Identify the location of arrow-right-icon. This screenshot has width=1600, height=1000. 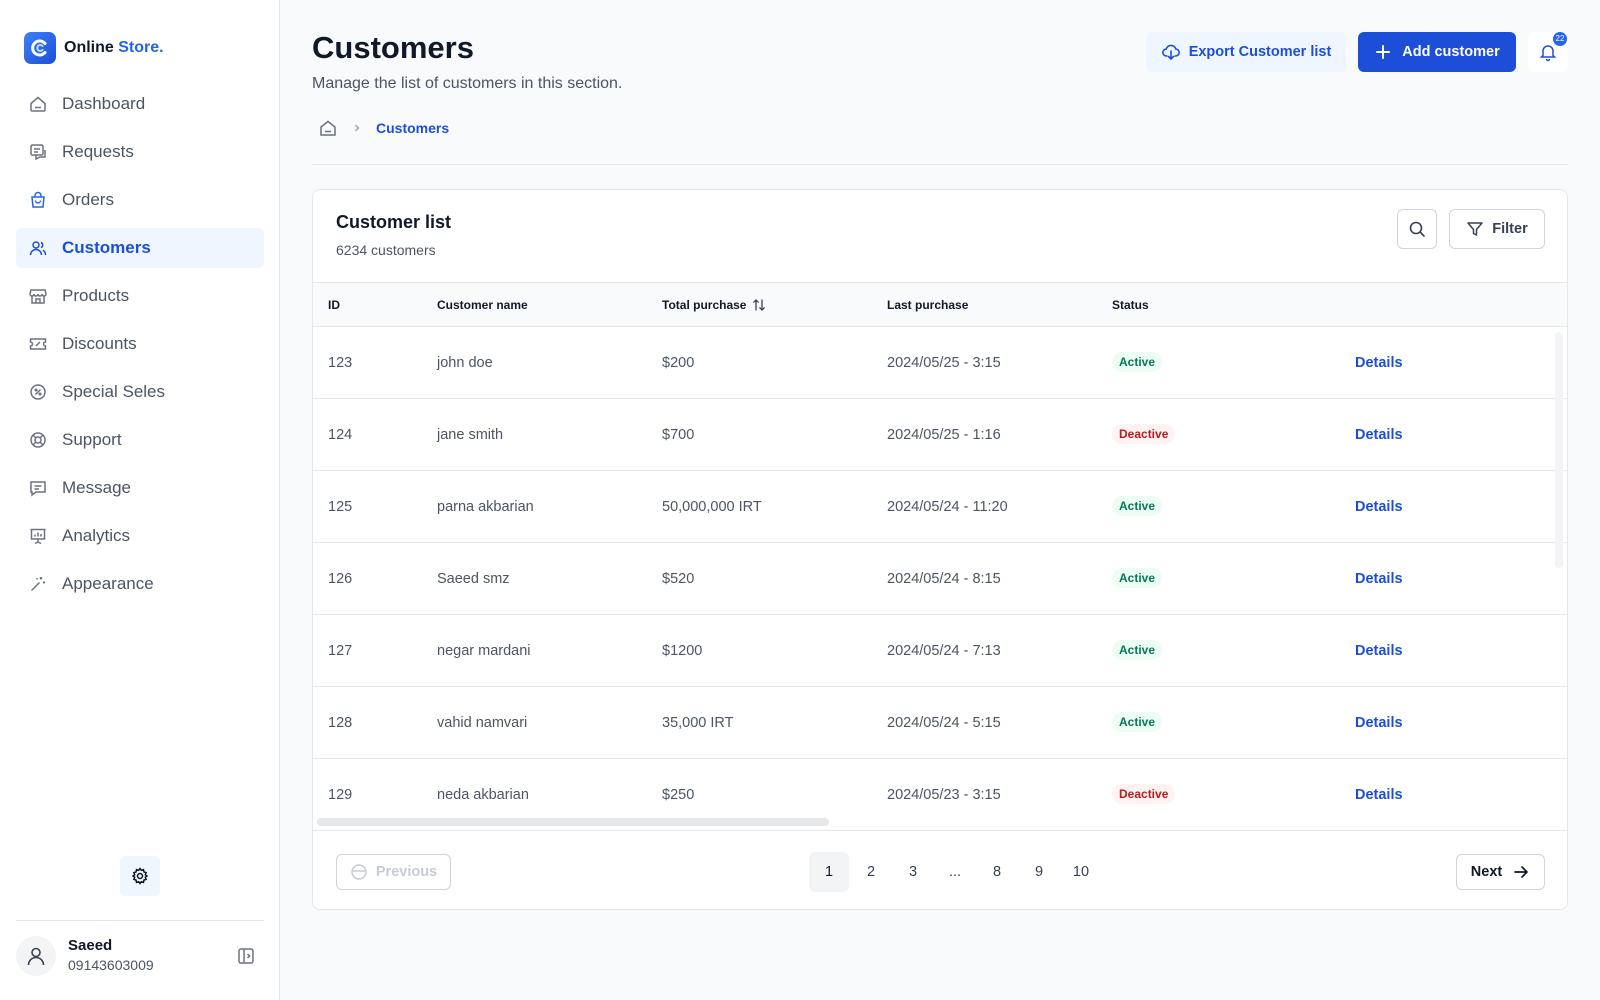
(1521, 872).